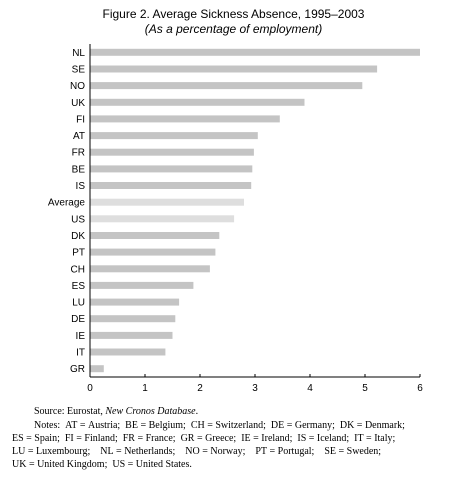  Describe the element at coordinates (174, 136) in the screenshot. I see `bar-at` at that location.